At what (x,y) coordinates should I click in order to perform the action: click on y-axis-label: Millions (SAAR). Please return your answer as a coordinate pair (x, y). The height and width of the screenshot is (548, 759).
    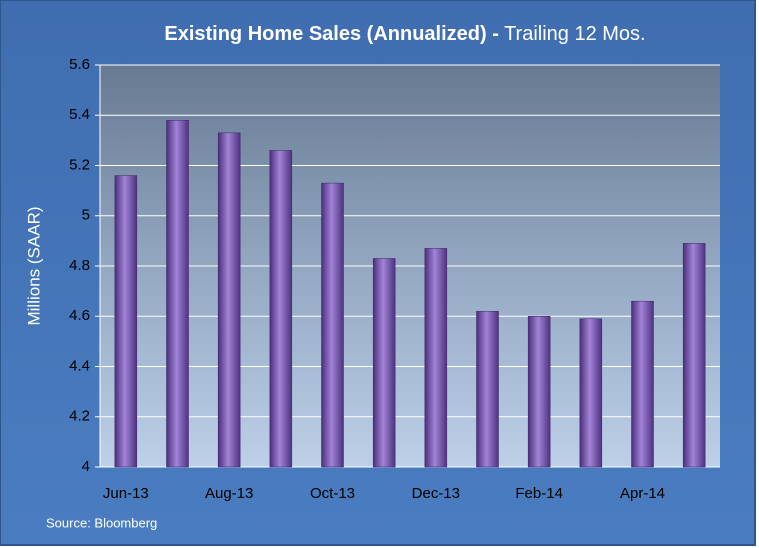
    Looking at the image, I should click on (33, 265).